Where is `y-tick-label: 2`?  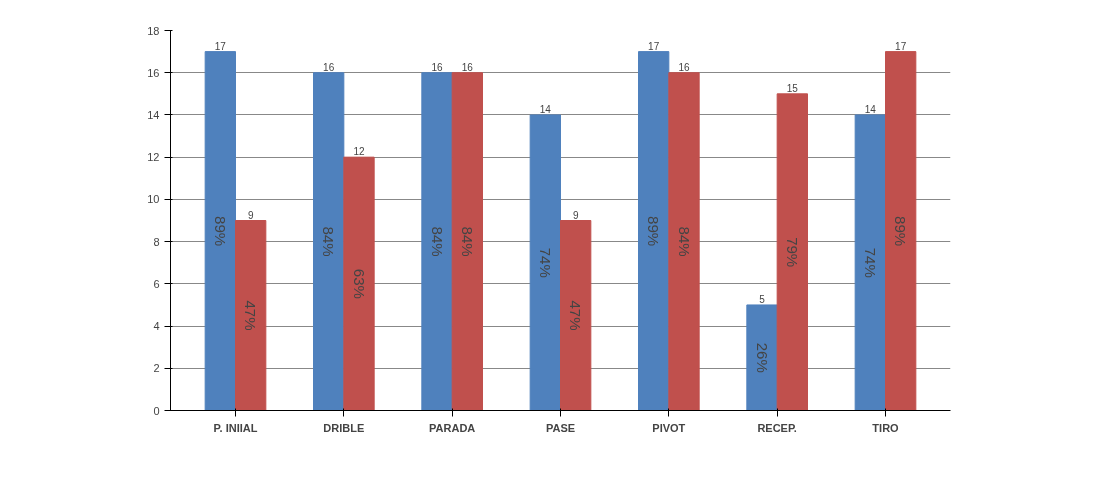
y-tick-label: 2 is located at coordinates (156, 368).